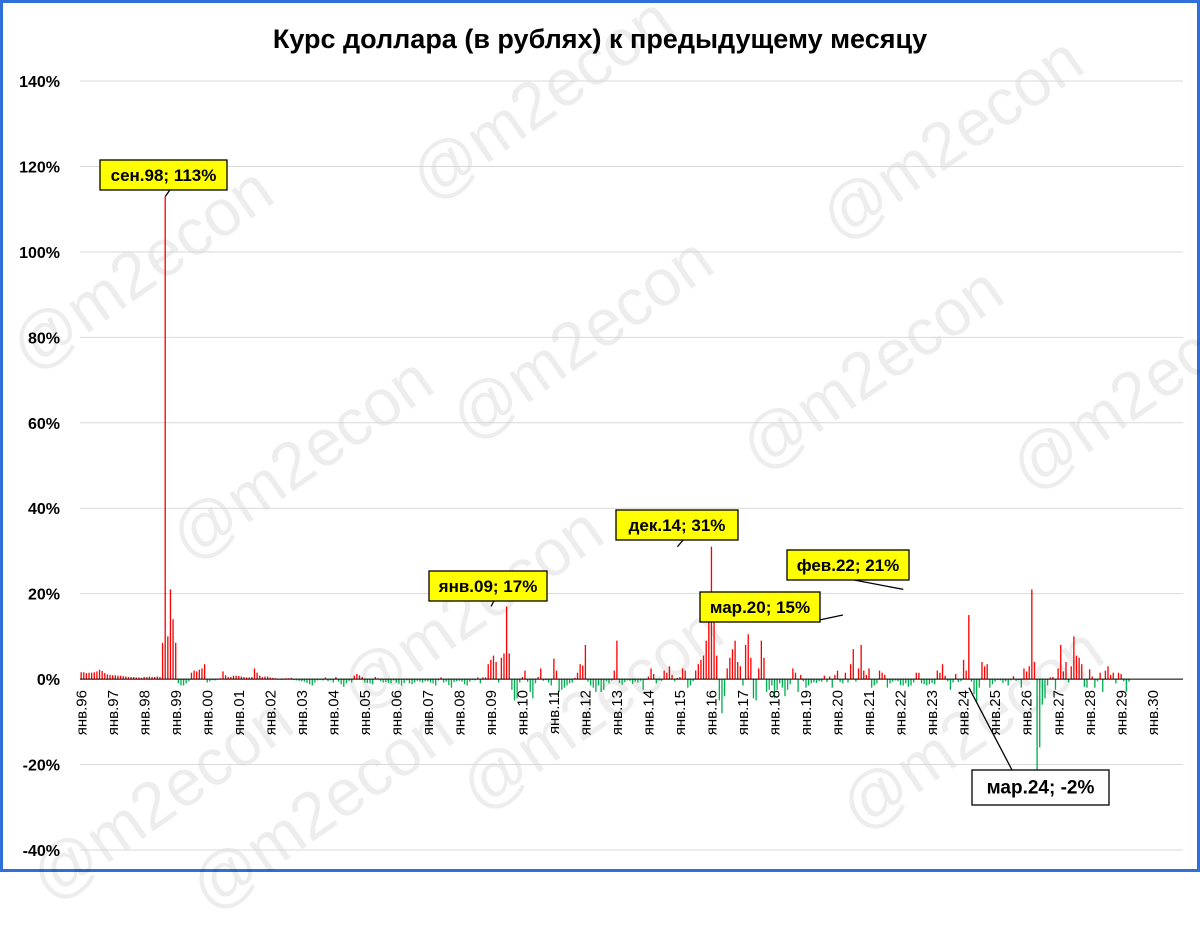  Describe the element at coordinates (878, 585) in the screenshot. I see `callout-leader` at that location.